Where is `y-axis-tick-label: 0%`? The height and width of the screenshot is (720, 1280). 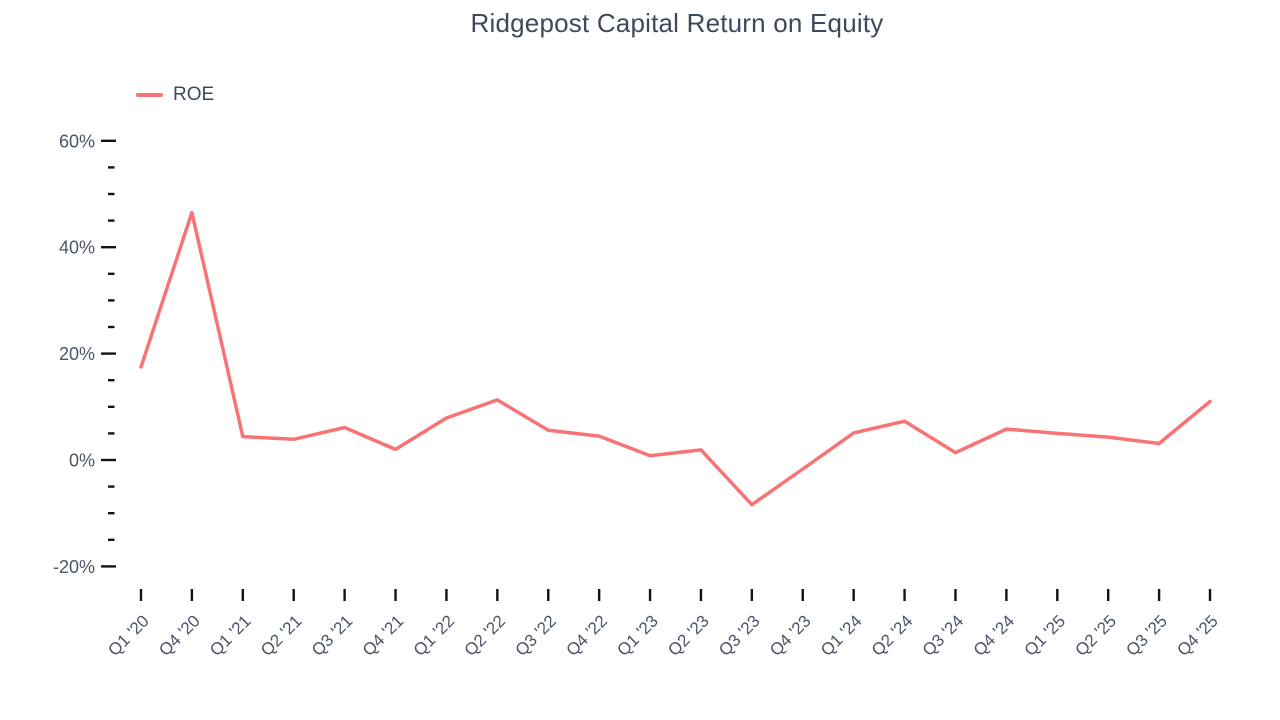 y-axis-tick-label: 0% is located at coordinates (82, 461).